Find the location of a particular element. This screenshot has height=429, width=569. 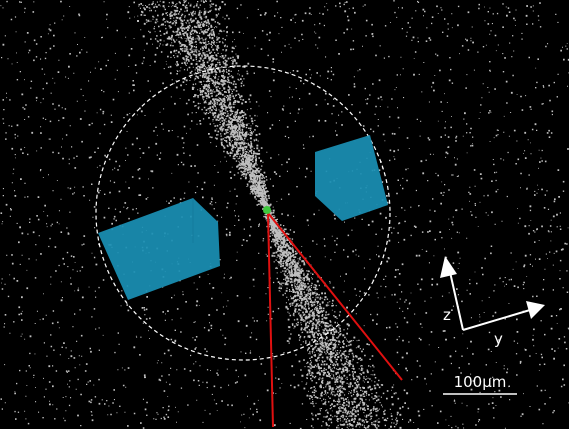

right-block is located at coordinates (351, 178).